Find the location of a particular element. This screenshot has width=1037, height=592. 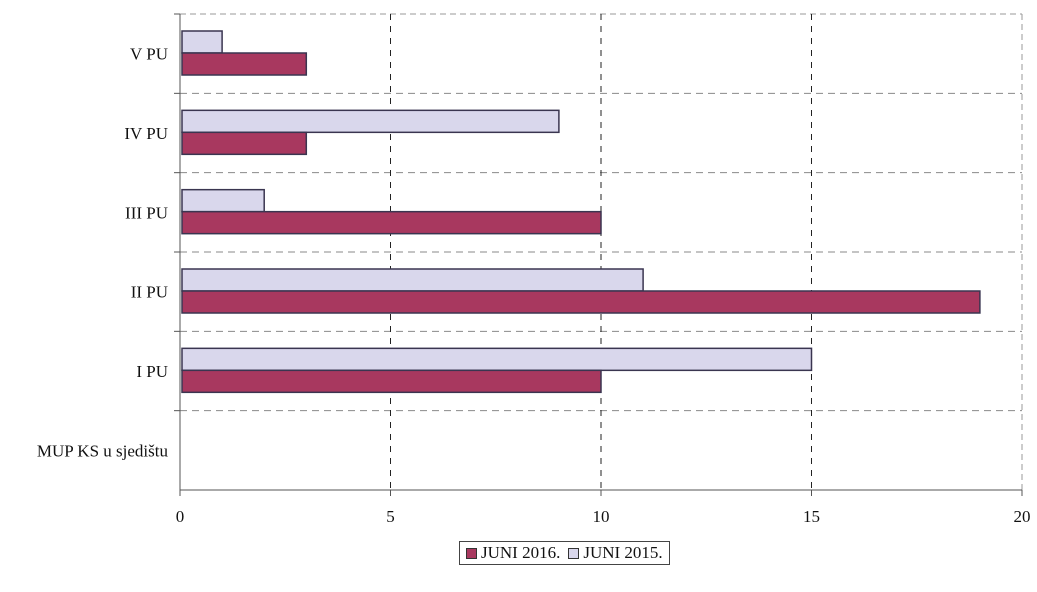

y-category-label: V PU is located at coordinates (149, 54).